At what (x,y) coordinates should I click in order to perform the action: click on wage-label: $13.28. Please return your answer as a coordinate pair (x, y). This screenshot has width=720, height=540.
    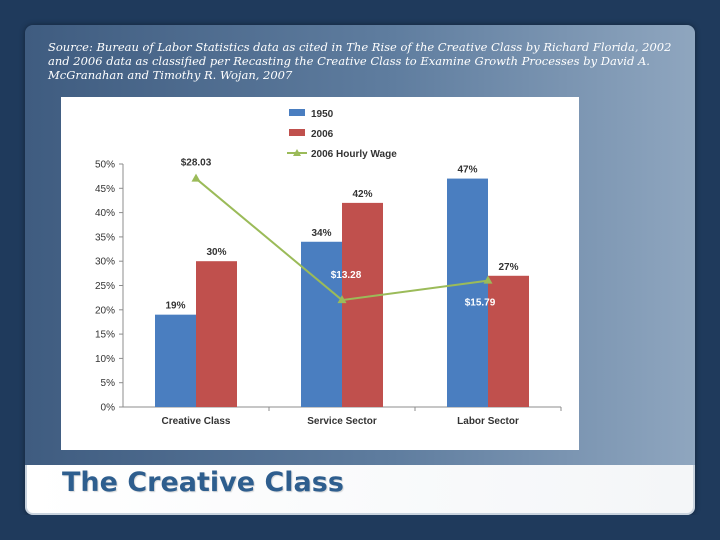
    Looking at the image, I should click on (346, 275).